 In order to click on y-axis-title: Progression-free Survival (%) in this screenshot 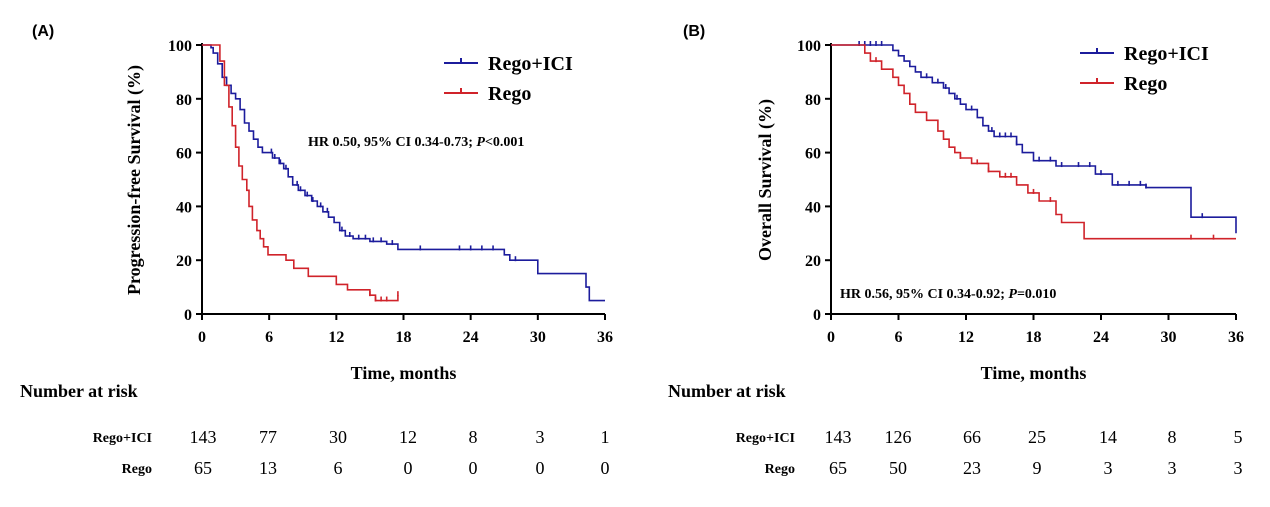, I will do `click(134, 180)`.